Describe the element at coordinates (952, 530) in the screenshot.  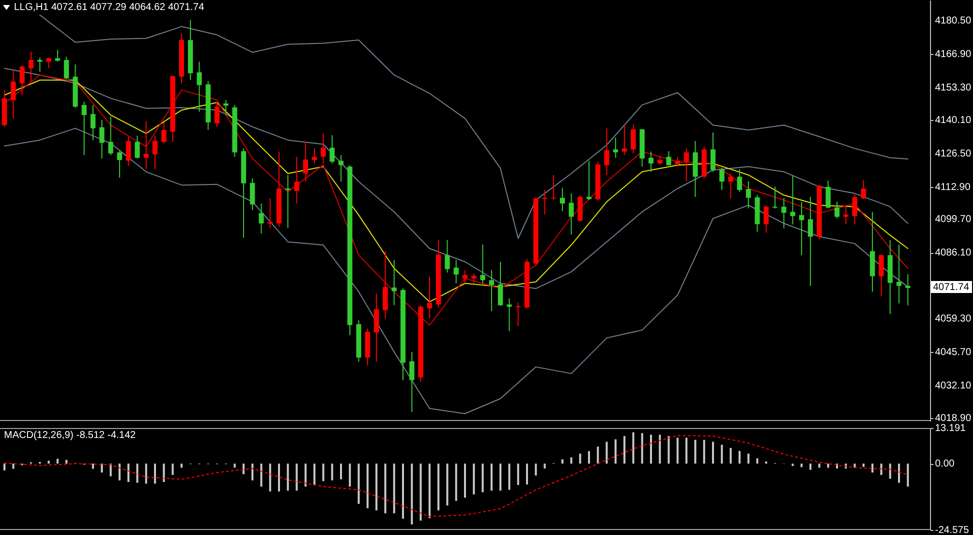
I see `y-tick-label: -24.575` at that location.